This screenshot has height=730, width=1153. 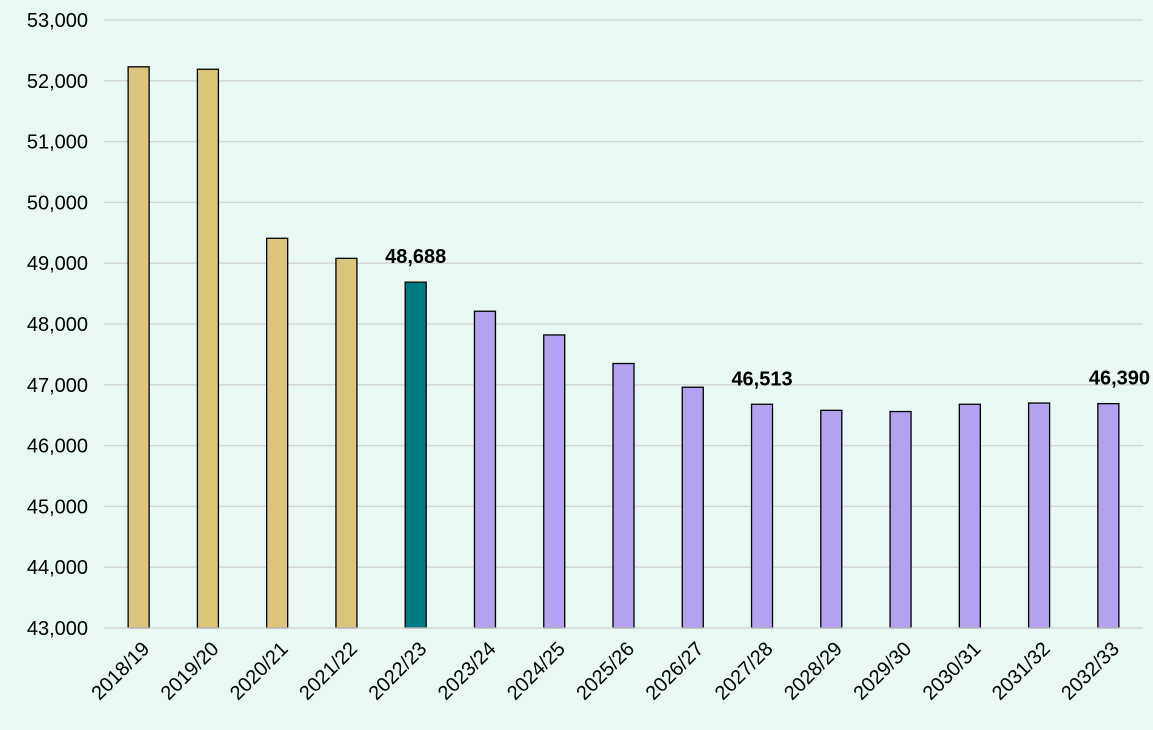 I want to click on y-tick-label: 46,000, so click(x=57, y=447).